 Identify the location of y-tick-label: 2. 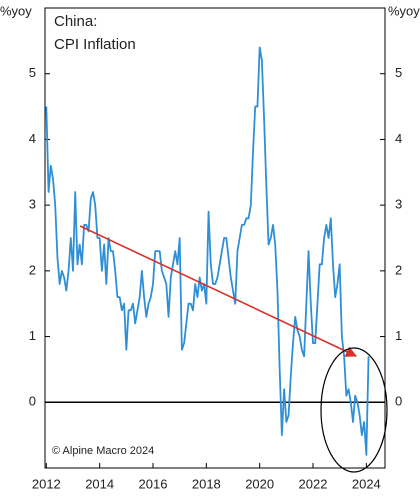
(32, 269).